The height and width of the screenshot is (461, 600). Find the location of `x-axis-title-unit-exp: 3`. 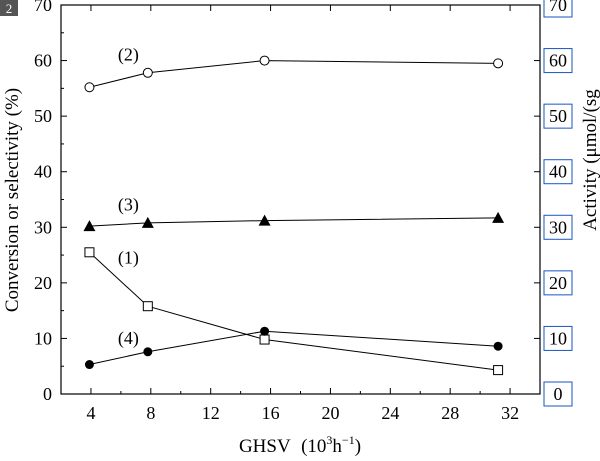

x-axis-title-unit-exp: 3 is located at coordinates (329, 440).